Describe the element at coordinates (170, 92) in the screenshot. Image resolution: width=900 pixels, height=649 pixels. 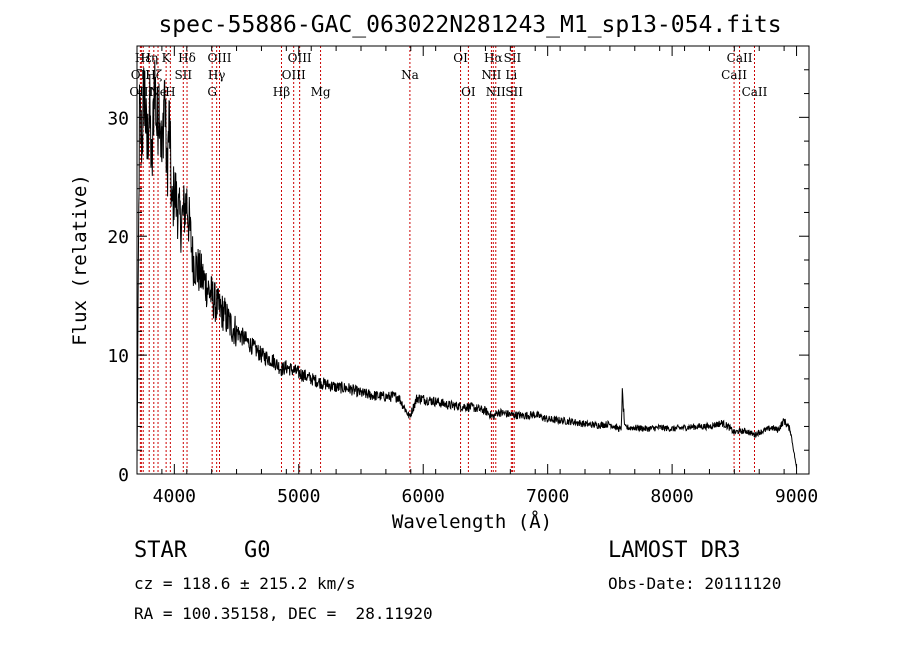
I see `line-marker-label: H` at that location.